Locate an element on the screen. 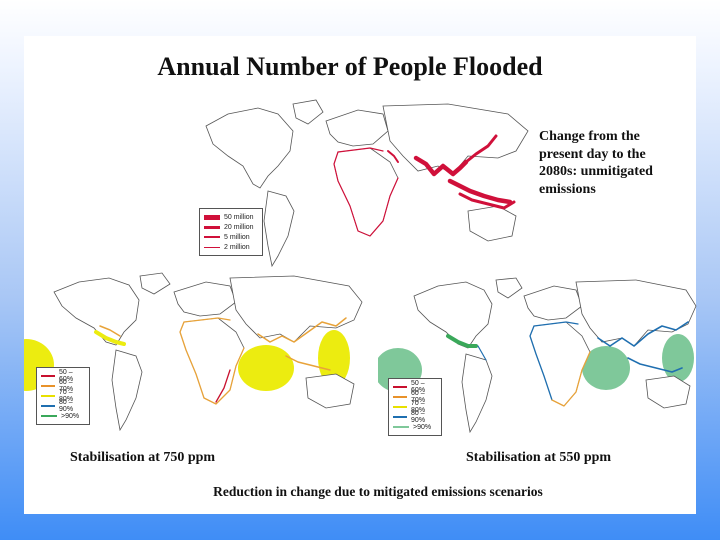 Image resolution: width=720 pixels, height=540 pixels. east-africa-red-coast is located at coordinates (223, 386).